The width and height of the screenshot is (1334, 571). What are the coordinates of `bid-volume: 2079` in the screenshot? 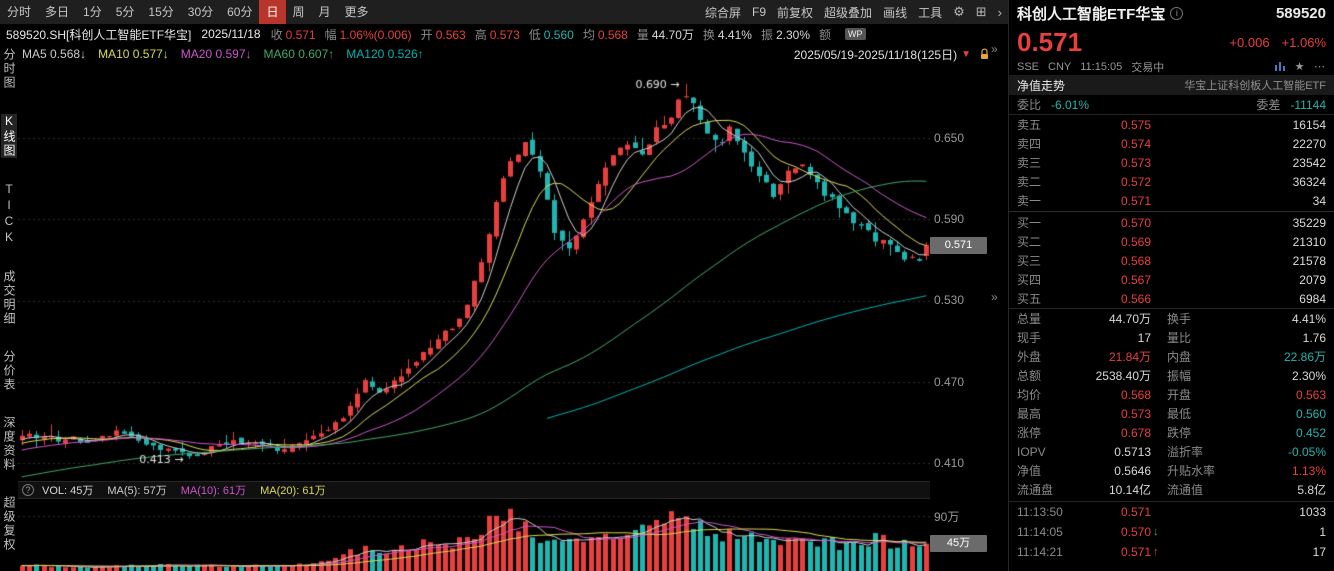 It's located at (1312, 279).